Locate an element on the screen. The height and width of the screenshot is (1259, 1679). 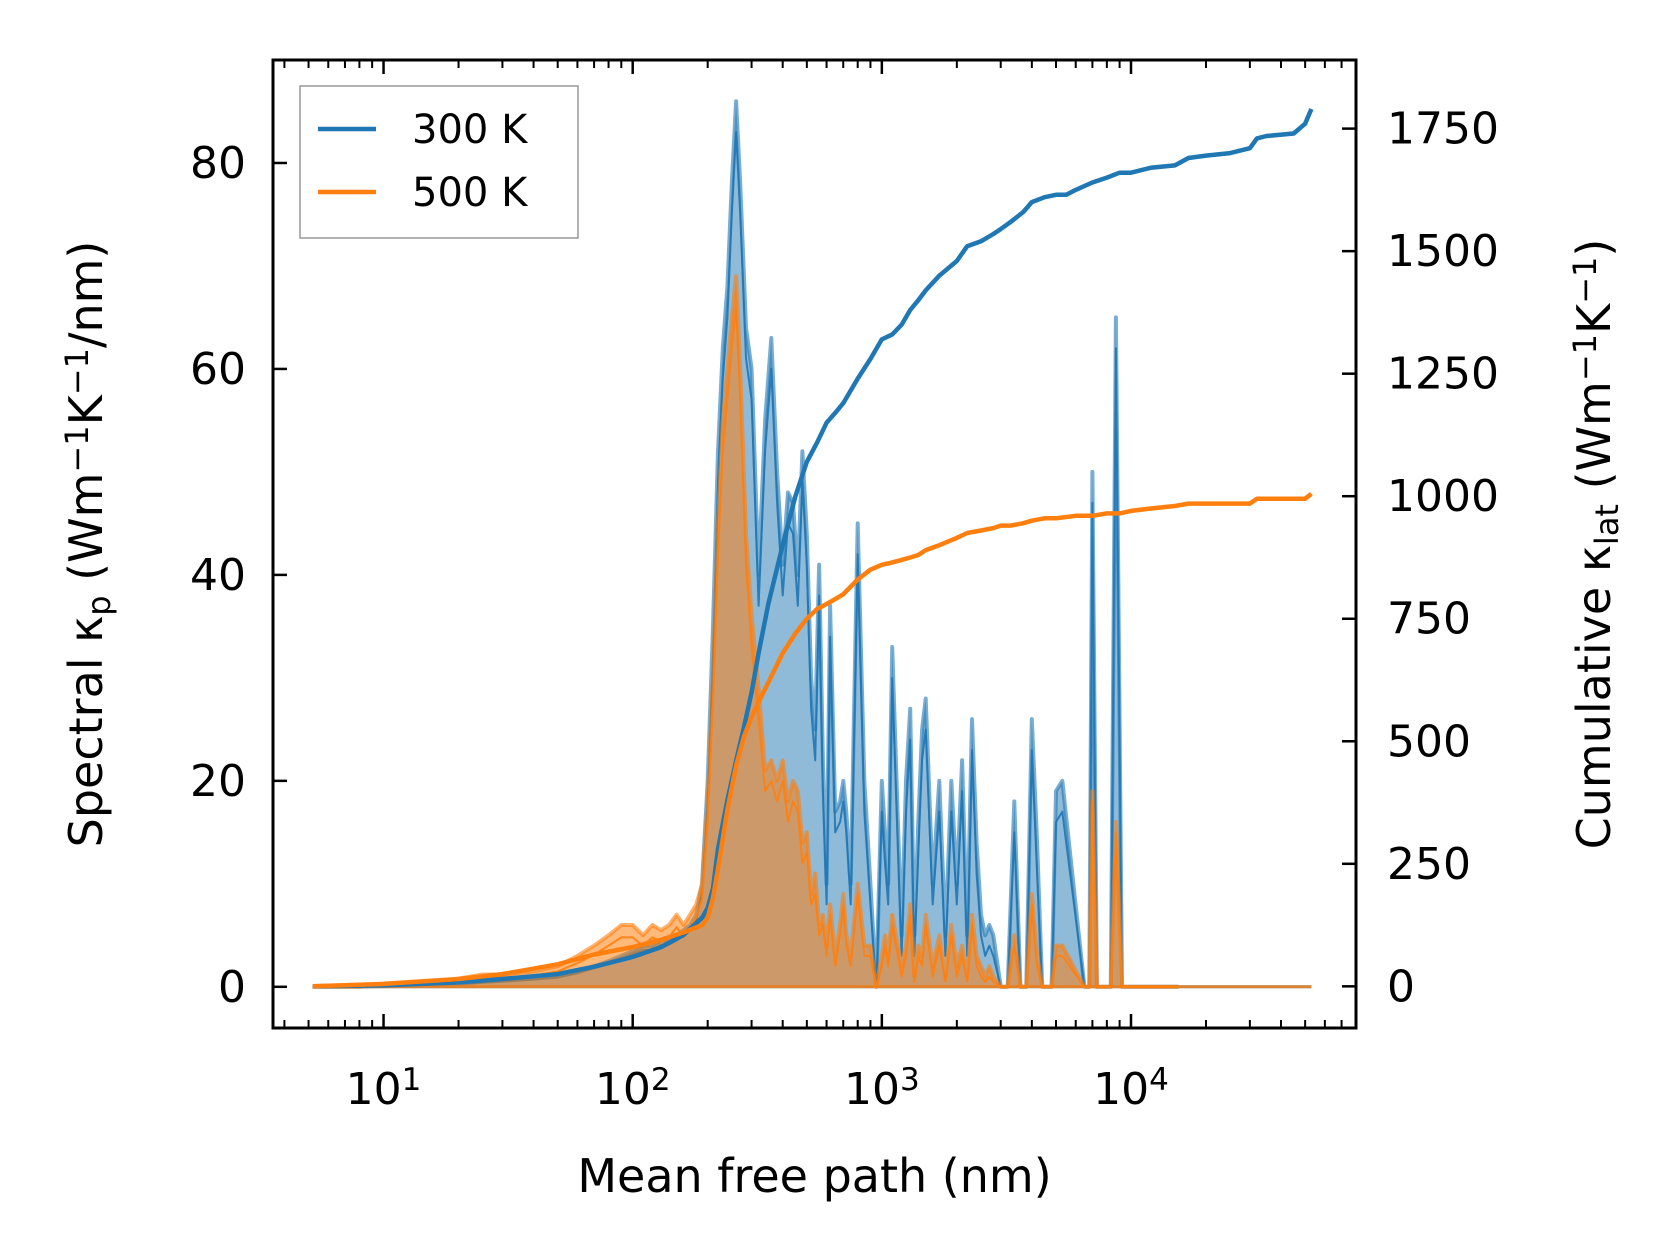
y-right-tick-label: 0 is located at coordinates (1401, 986).